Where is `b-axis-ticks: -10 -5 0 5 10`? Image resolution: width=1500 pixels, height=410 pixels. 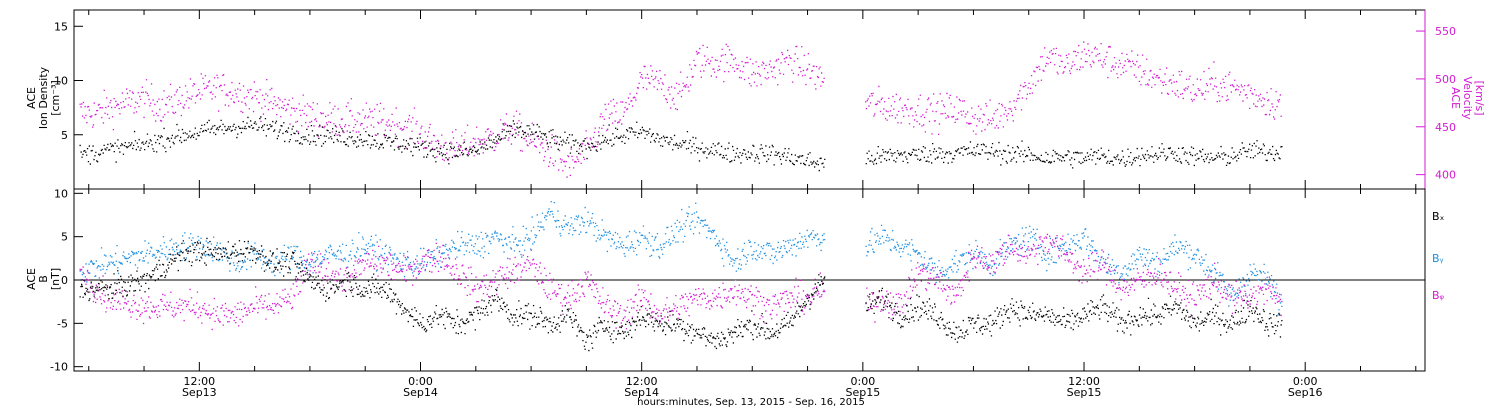
b-axis-ticks: -10 -5 0 5 10 is located at coordinates (66, 280).